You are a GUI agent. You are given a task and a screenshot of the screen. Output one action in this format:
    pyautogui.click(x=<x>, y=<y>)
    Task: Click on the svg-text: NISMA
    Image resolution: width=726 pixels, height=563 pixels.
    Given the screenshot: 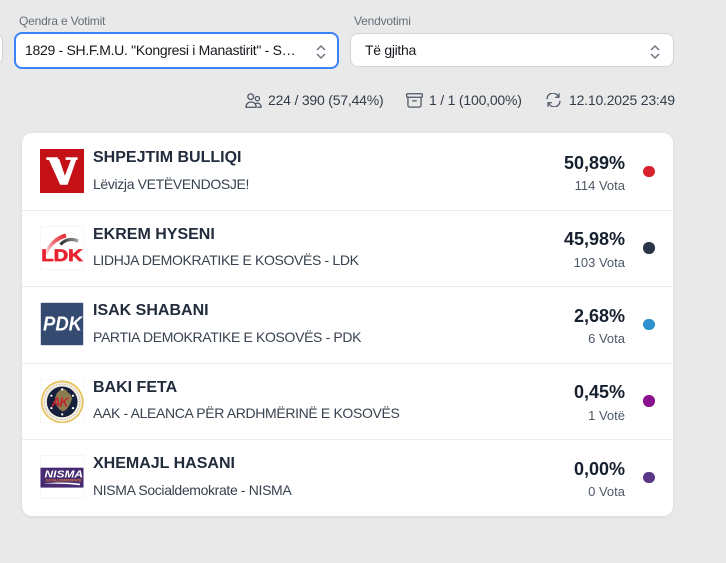 What is the action you would take?
    pyautogui.click(x=64, y=475)
    